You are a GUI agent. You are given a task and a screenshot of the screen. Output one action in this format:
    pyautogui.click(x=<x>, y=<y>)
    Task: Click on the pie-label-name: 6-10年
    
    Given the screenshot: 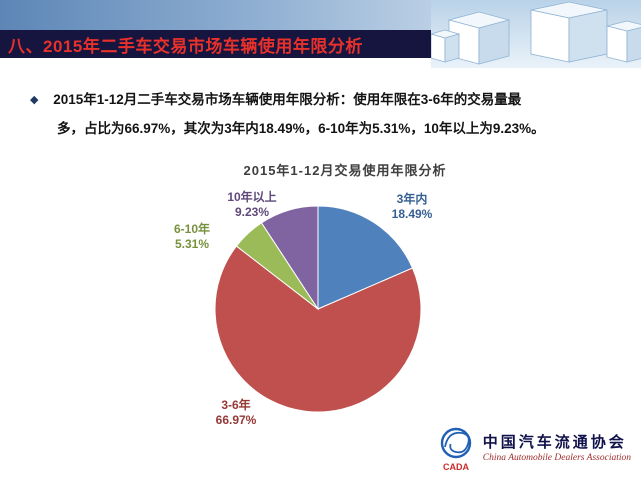 What is the action you would take?
    pyautogui.click(x=192, y=229)
    